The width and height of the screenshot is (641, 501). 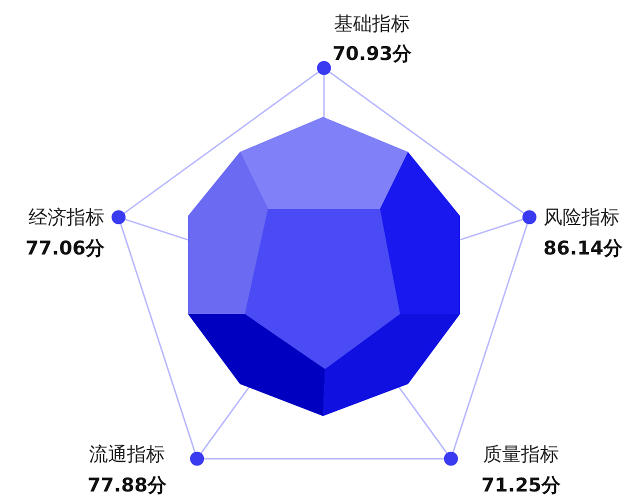 I want to click on data-label: 71.25分, so click(x=521, y=485).